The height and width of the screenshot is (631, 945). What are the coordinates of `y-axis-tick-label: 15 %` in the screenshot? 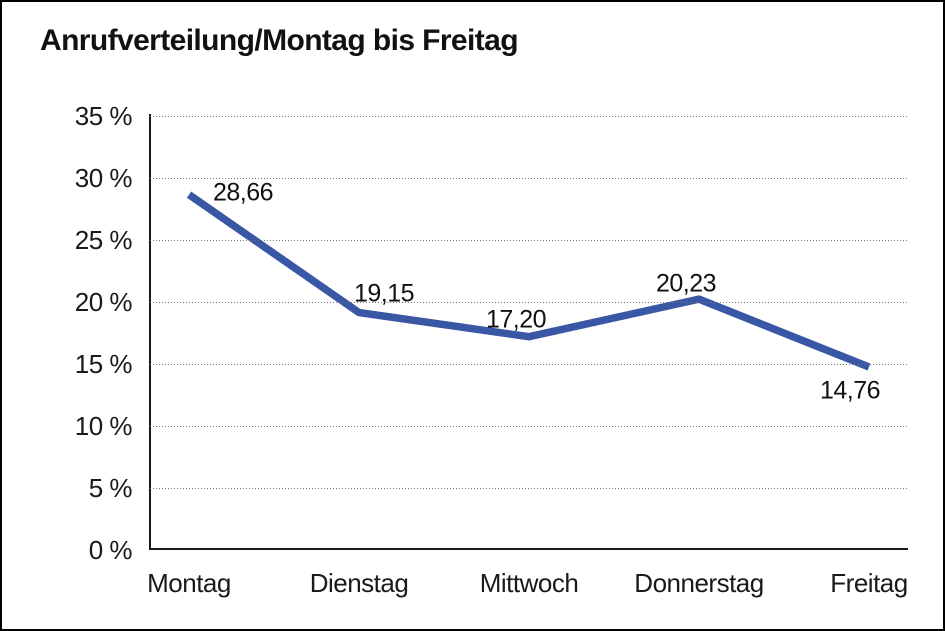 It's located at (103, 364).